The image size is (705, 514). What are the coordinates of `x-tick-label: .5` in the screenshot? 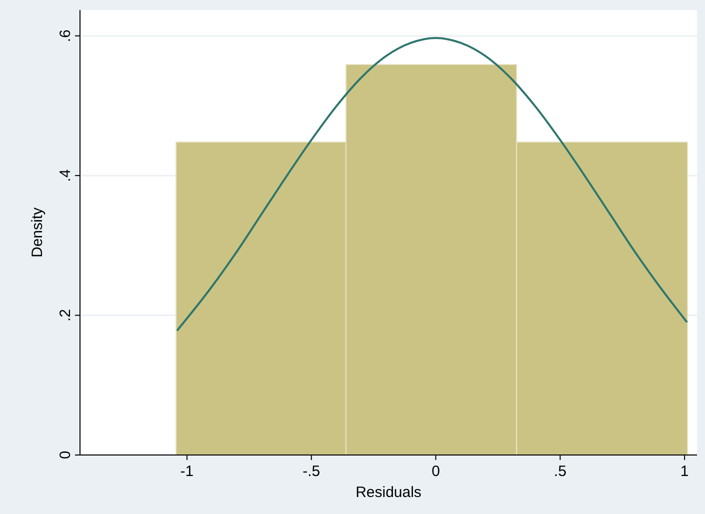 It's located at (560, 471).